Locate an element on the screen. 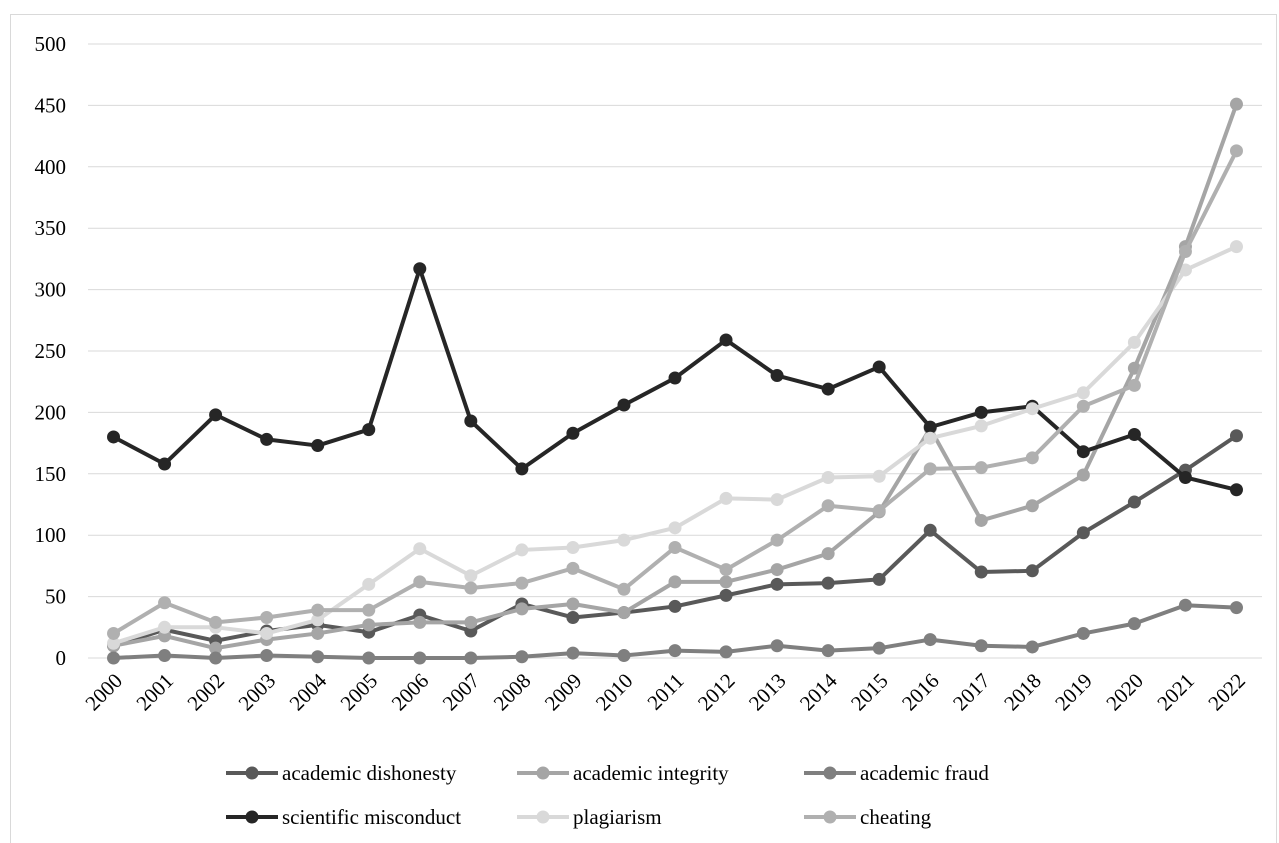 The width and height of the screenshot is (1279, 843). x-tick-label: 2014 is located at coordinates (818, 691).